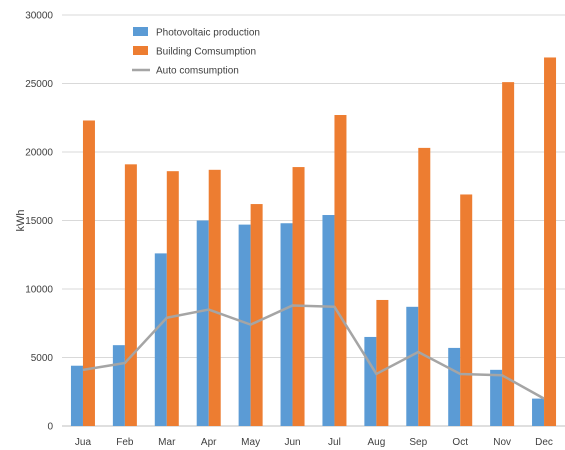  I want to click on y-tick-label: 10000, so click(39, 290).